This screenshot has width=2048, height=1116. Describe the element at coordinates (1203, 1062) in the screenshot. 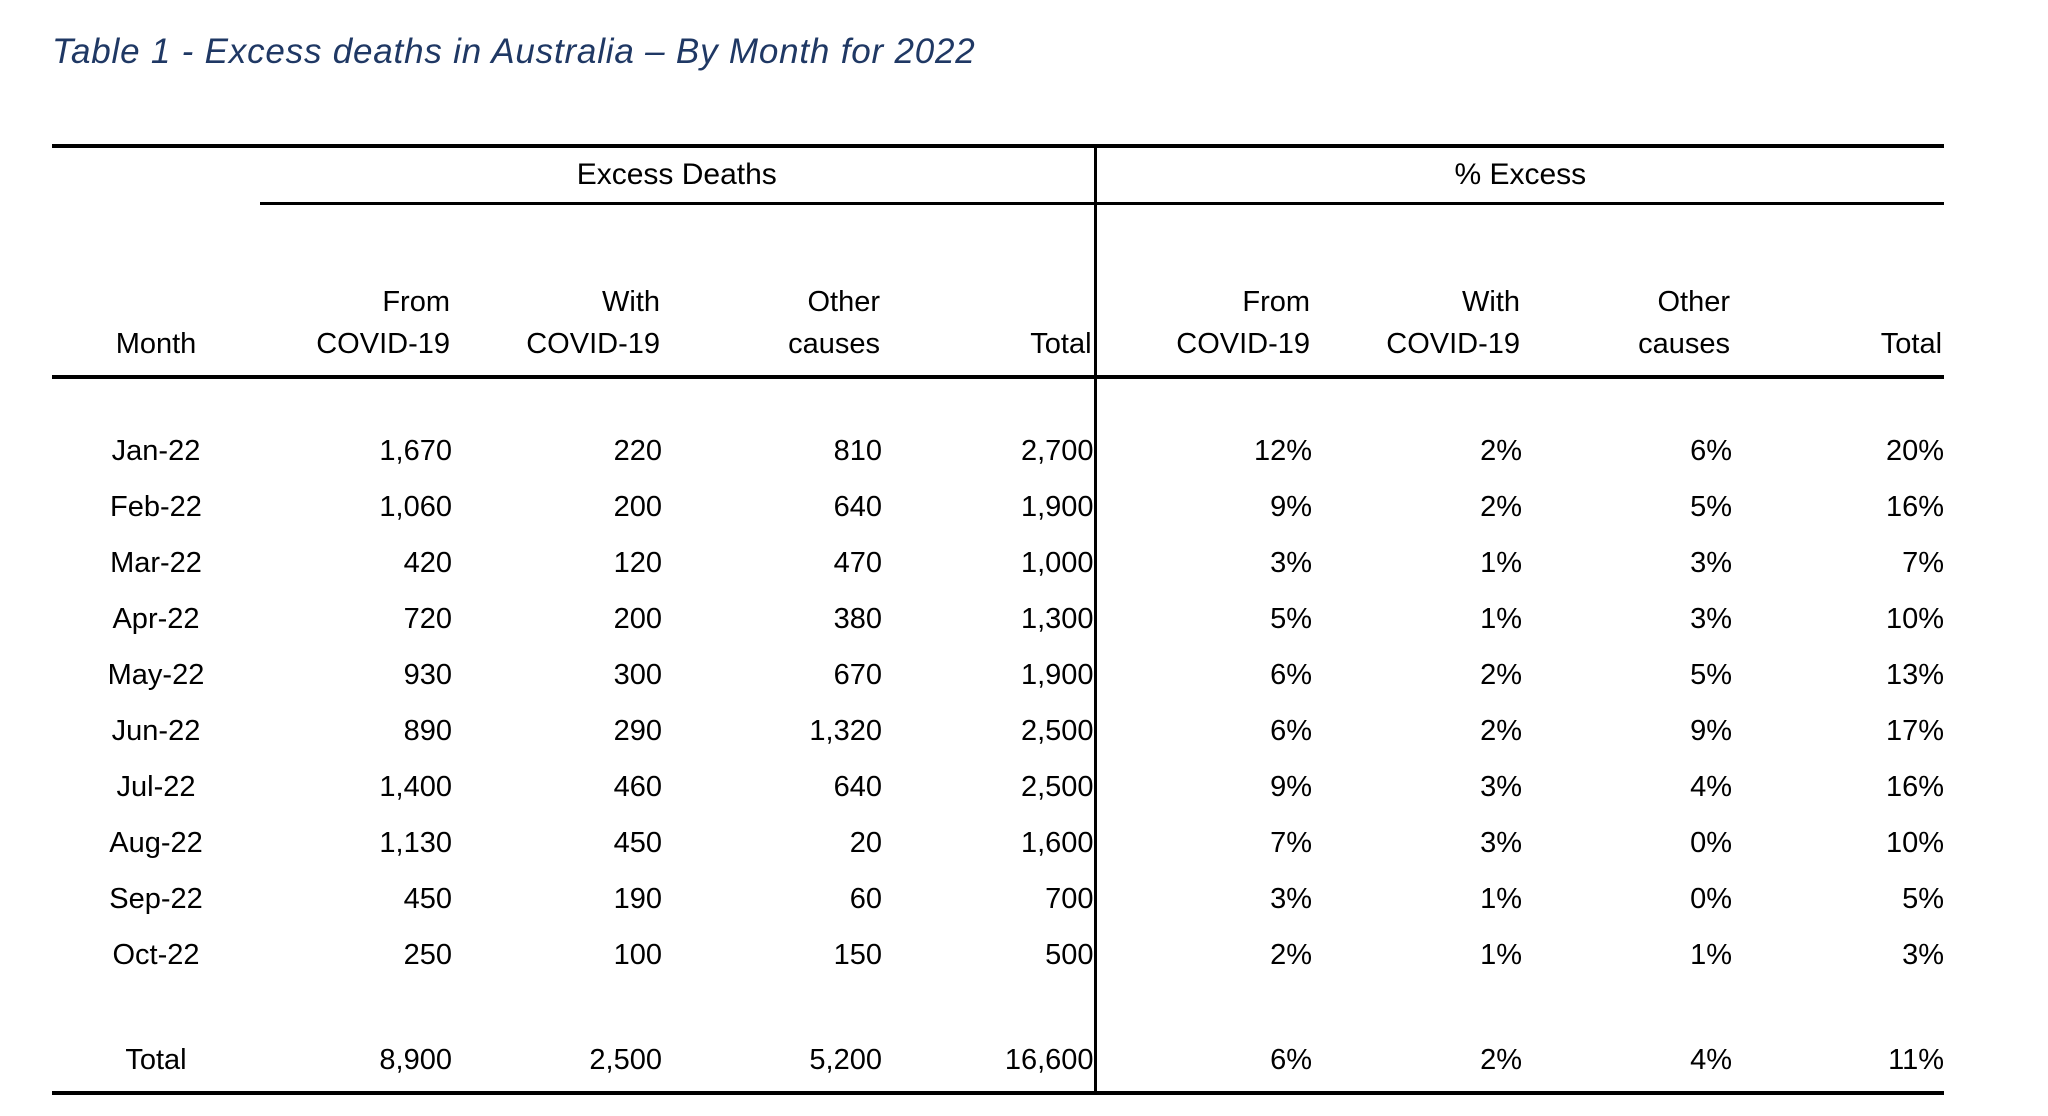

I see `cell-total-pct-from-covid: 6%` at that location.